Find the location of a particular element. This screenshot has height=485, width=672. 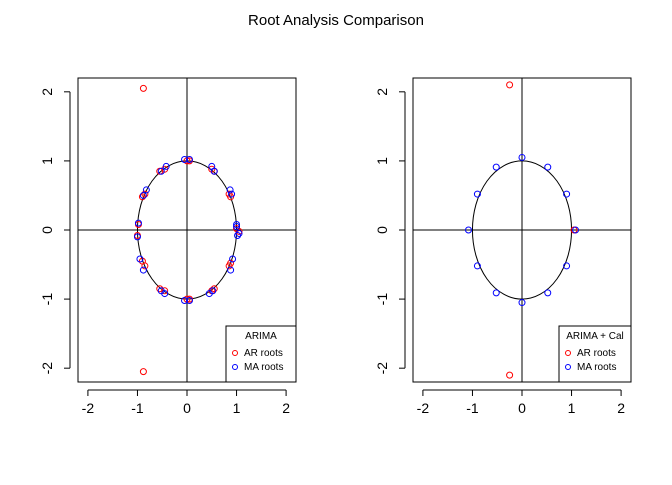

legend-title: ARIMA is located at coordinates (261, 336).